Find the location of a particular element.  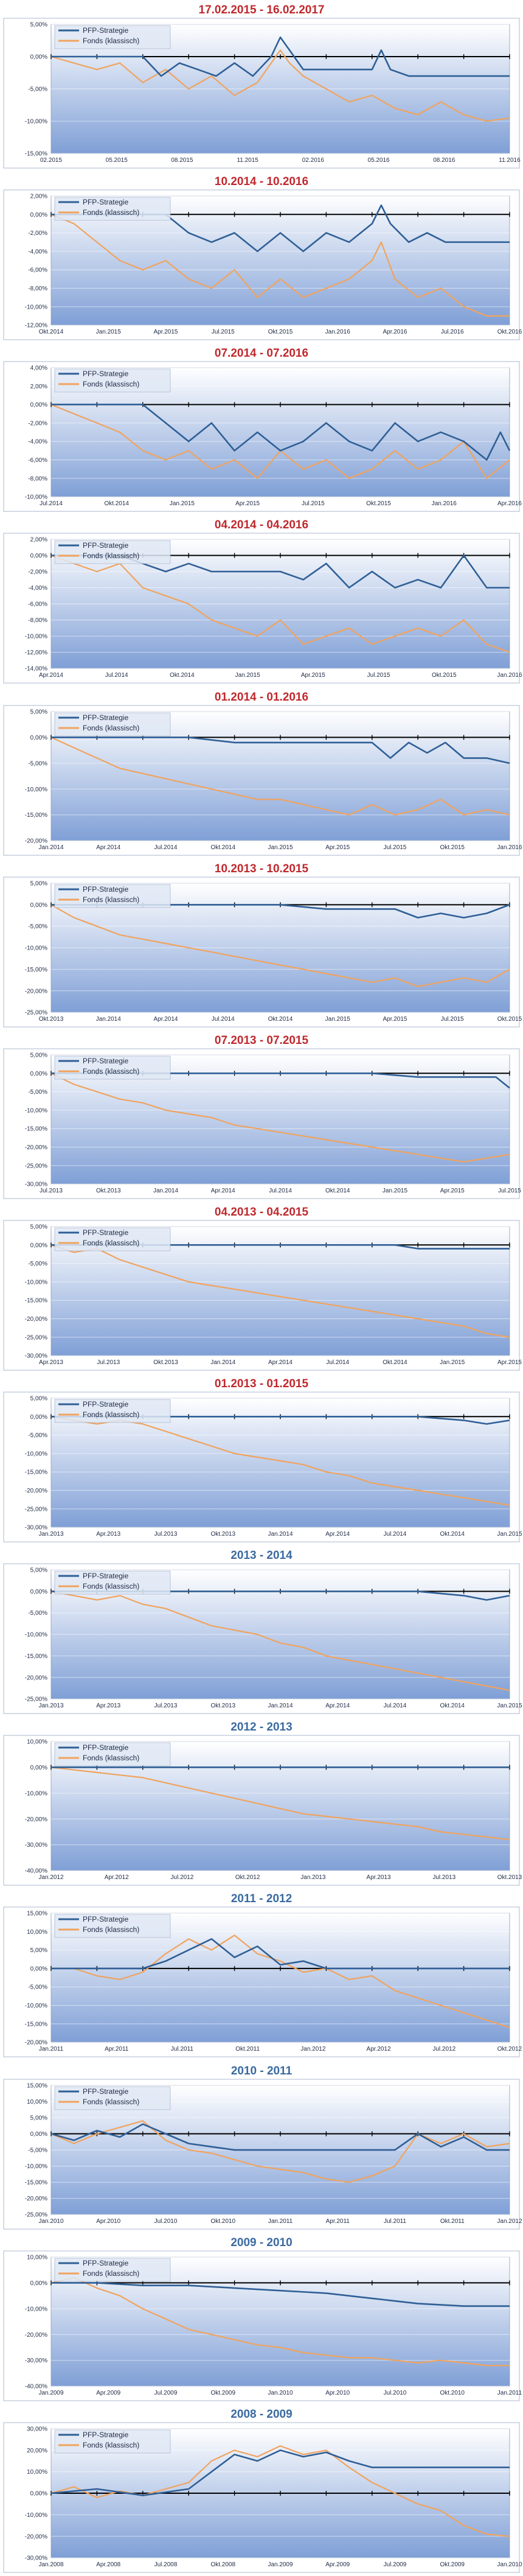

y-tick-label: -30,00% is located at coordinates (36, 1528).